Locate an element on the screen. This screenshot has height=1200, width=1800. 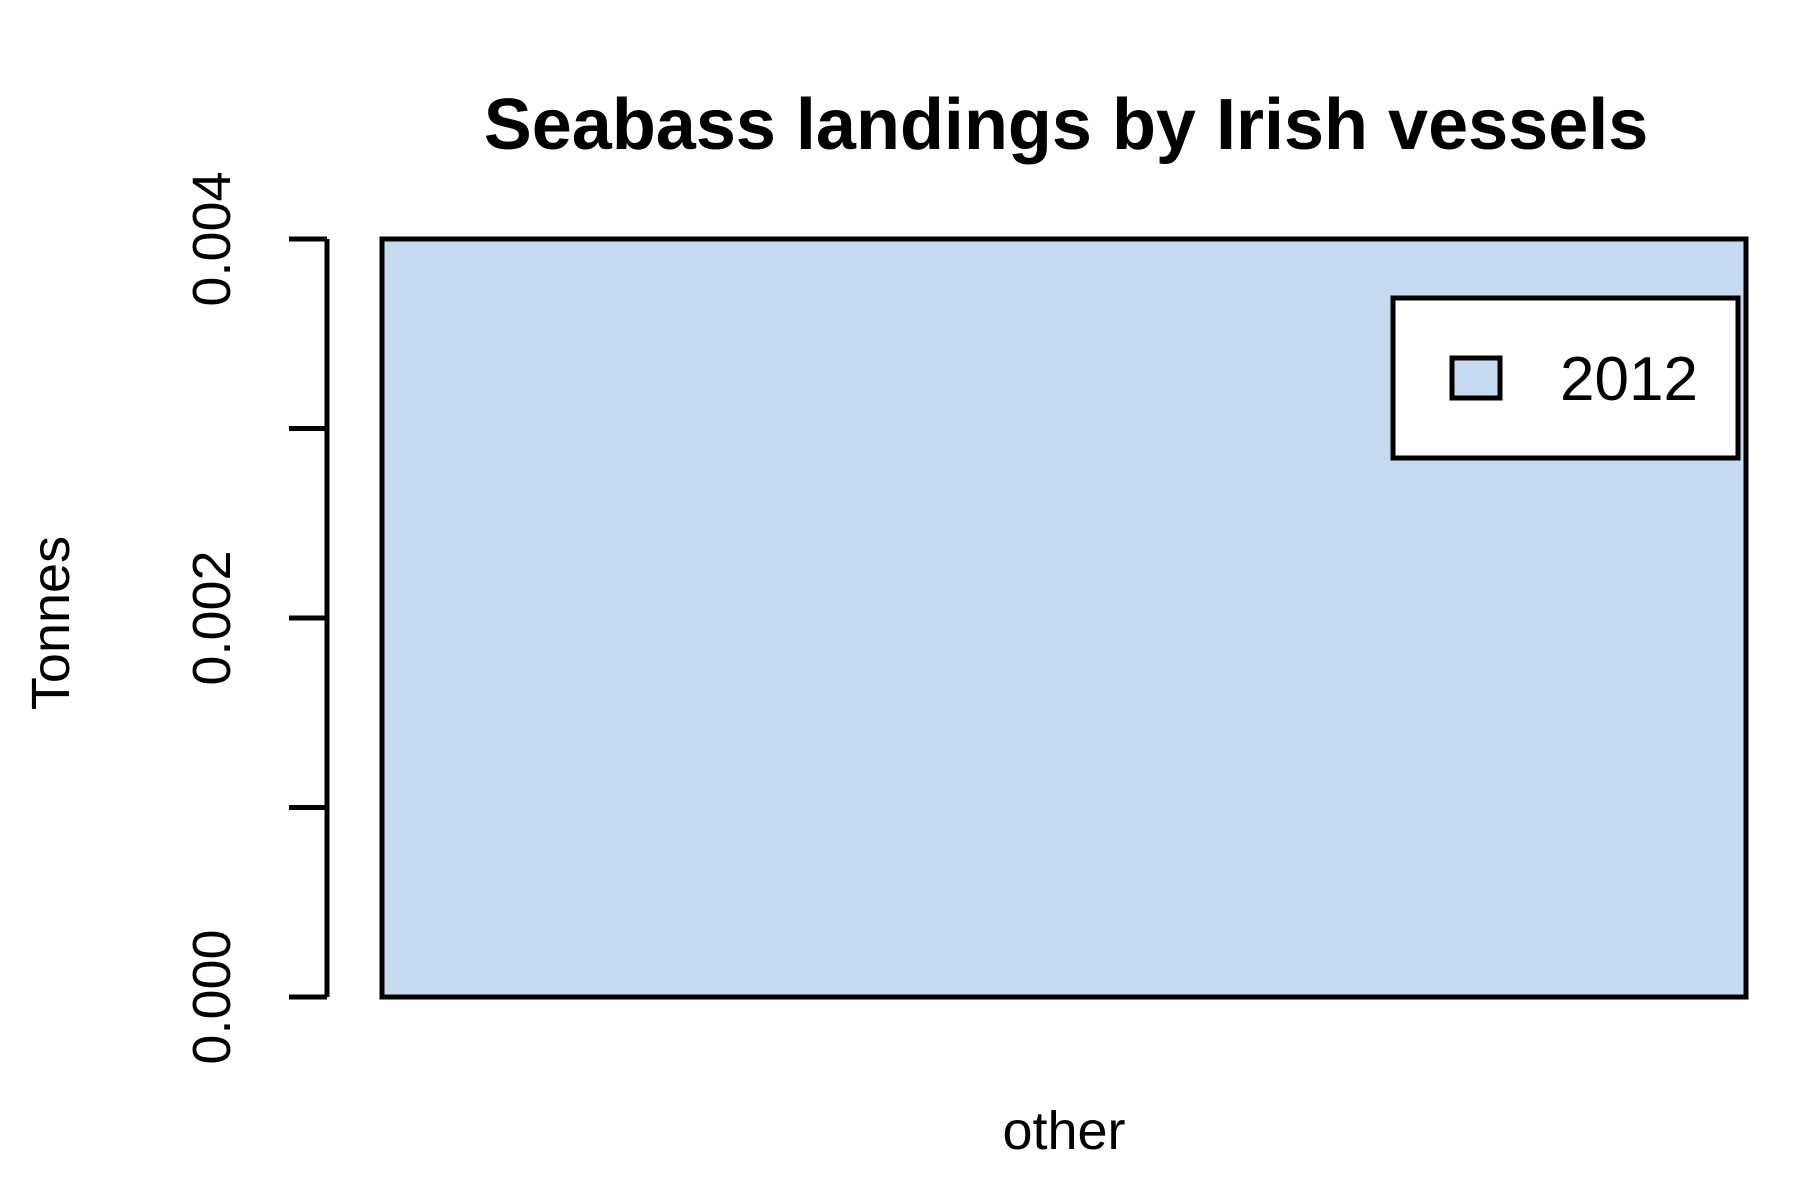
y-tick-label: 0.002 is located at coordinates (212, 617).